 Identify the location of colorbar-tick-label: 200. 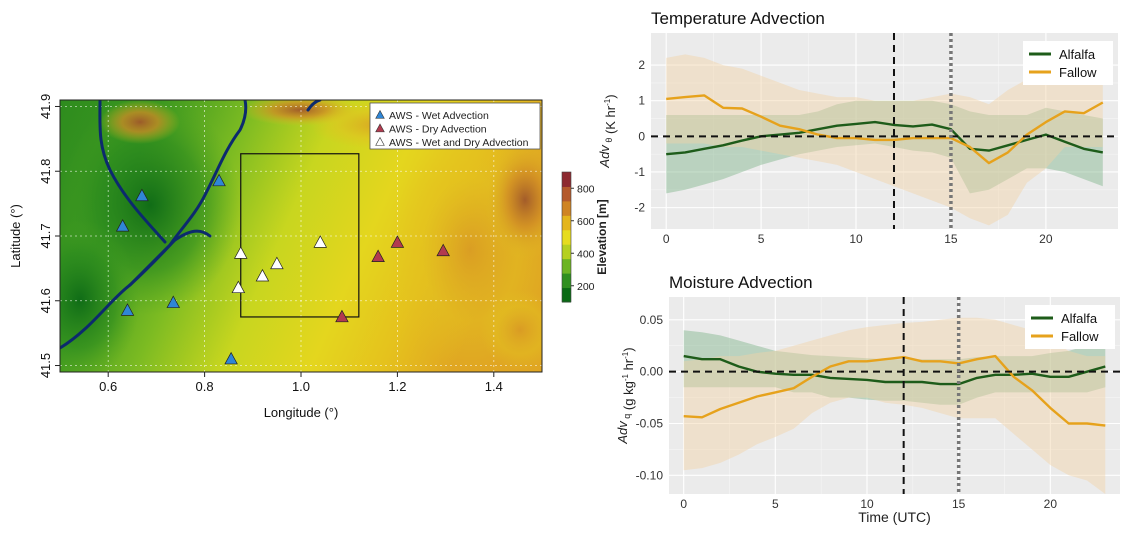
(586, 287).